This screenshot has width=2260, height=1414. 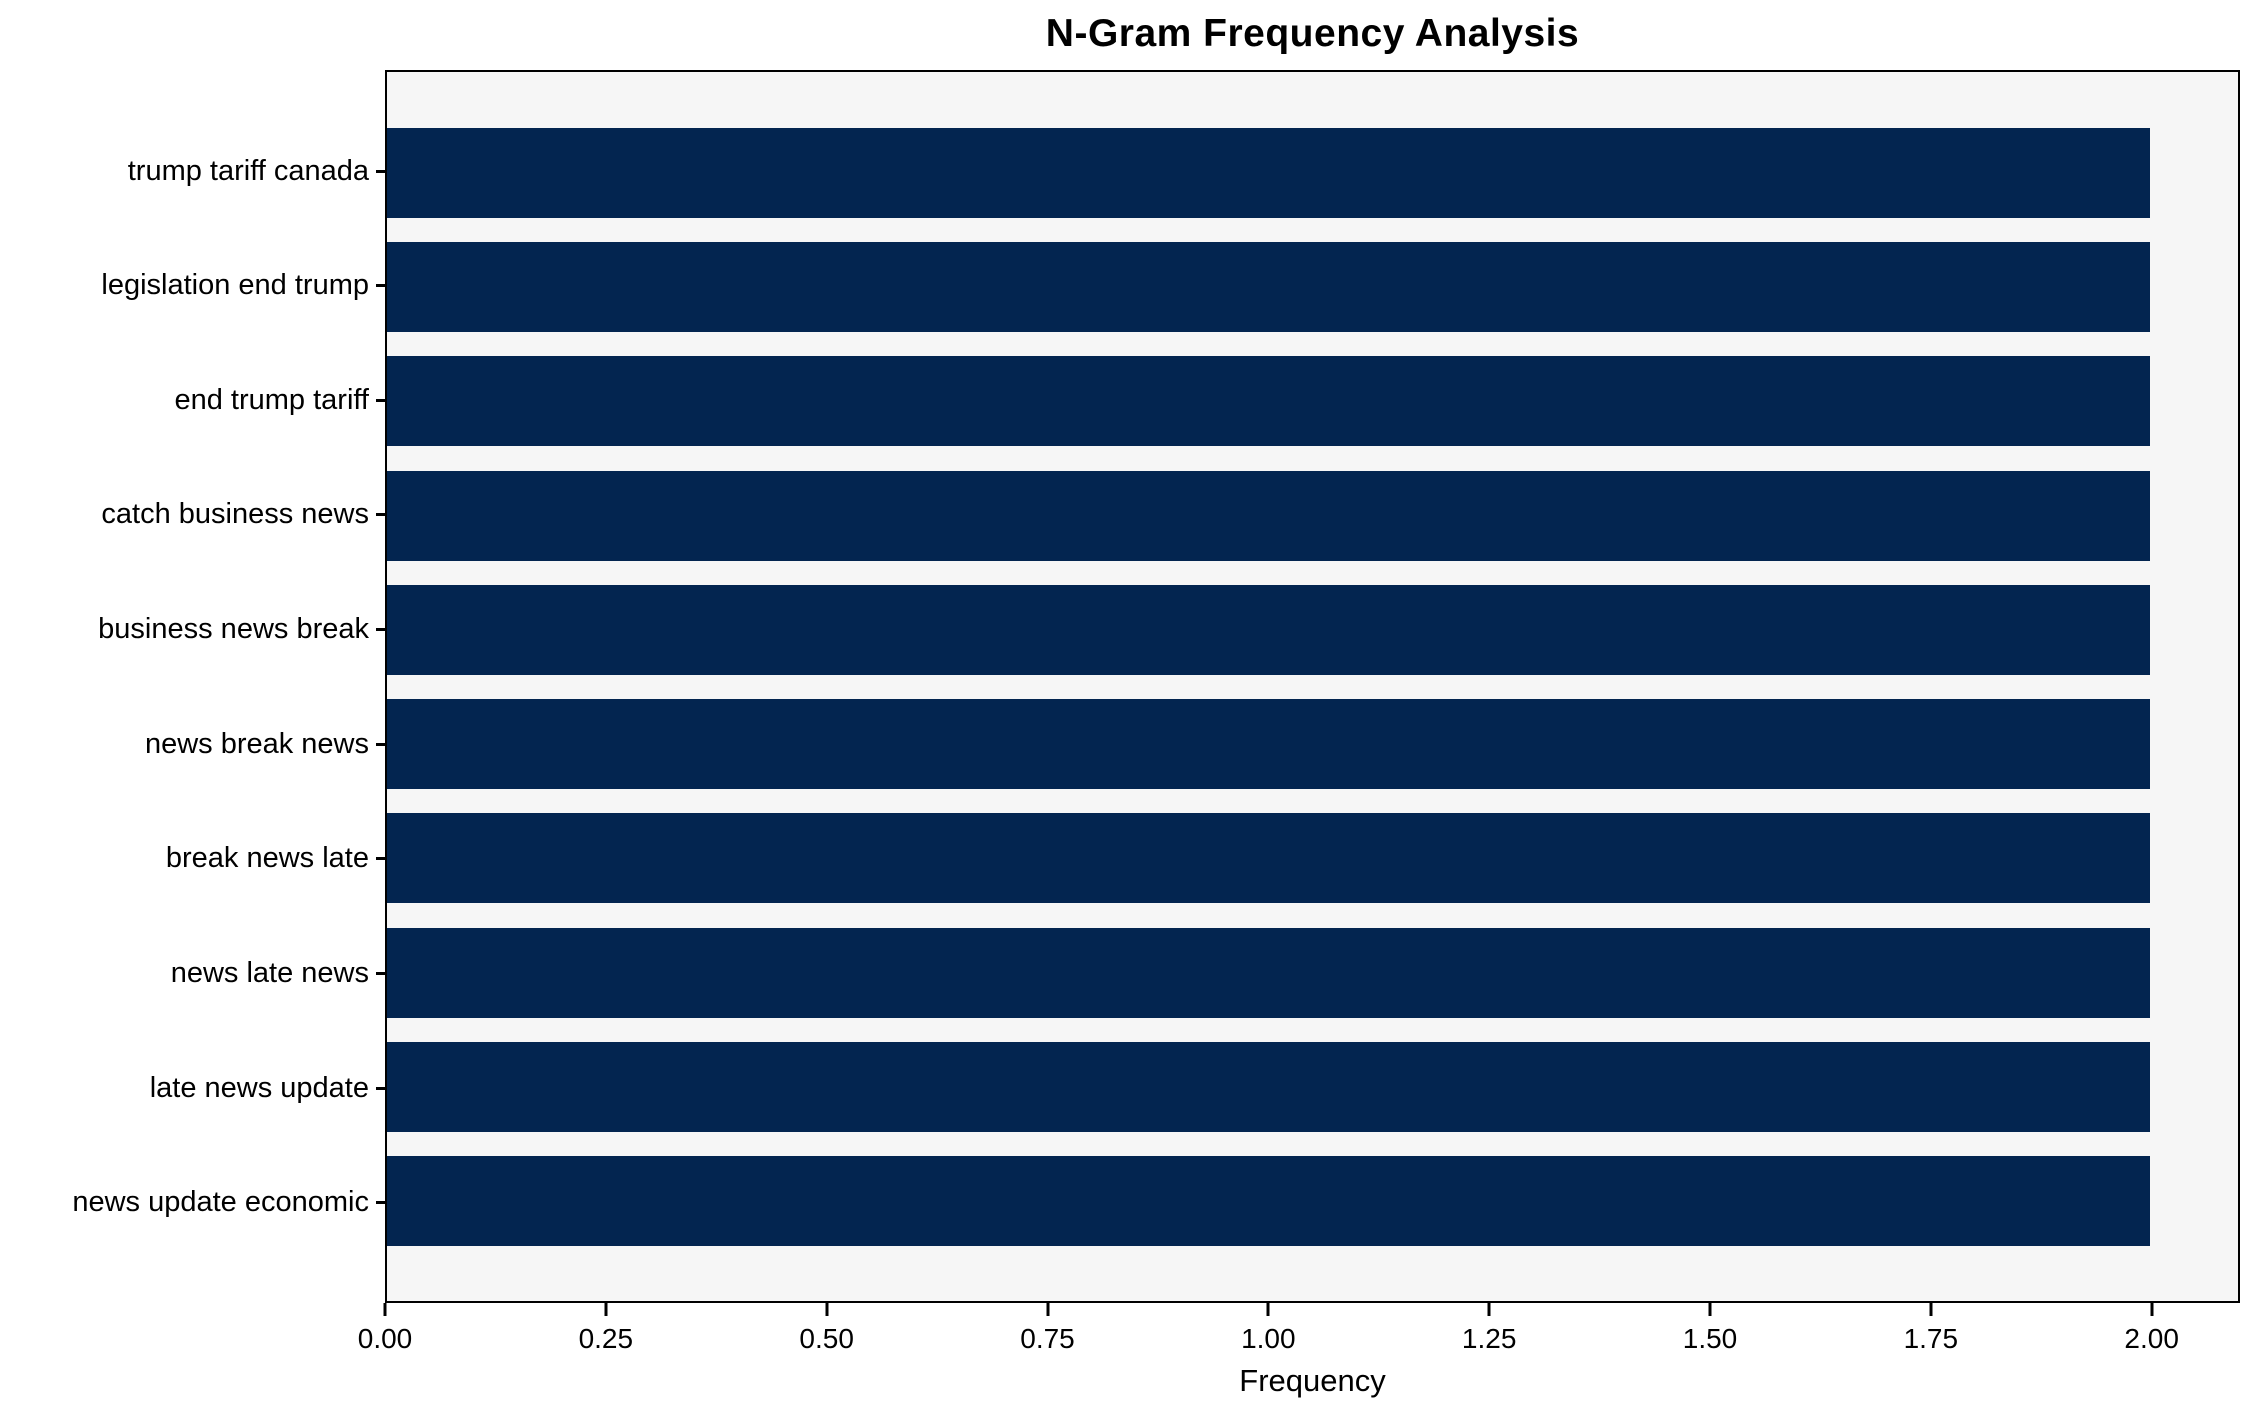 What do you see at coordinates (233, 629) in the screenshot?
I see `y-tick-label: business news break` at bounding box center [233, 629].